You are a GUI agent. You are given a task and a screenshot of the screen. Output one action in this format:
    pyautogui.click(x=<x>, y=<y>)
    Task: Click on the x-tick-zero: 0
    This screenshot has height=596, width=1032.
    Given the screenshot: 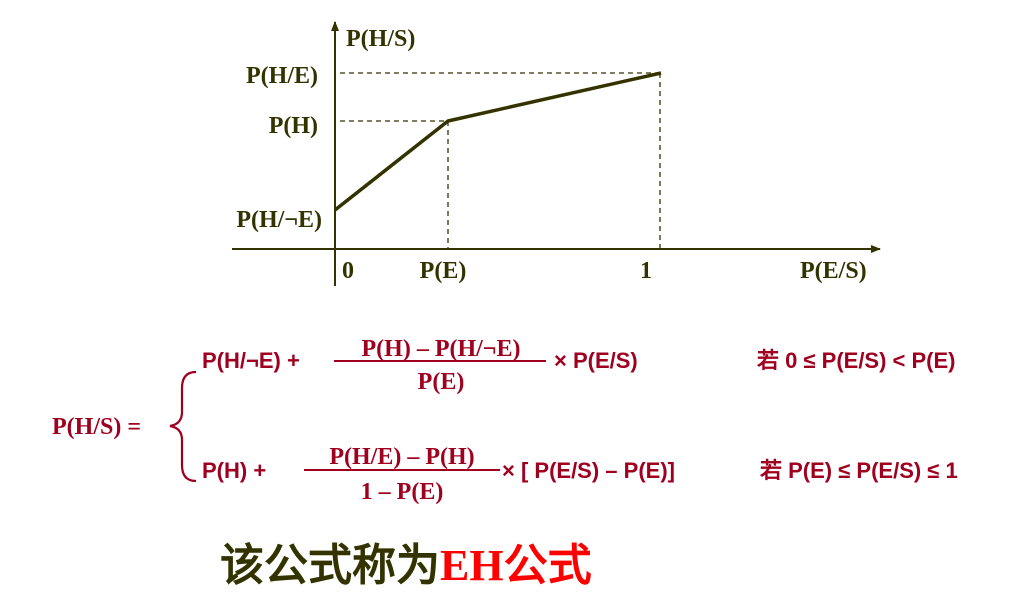 What is the action you would take?
    pyautogui.click(x=348, y=271)
    